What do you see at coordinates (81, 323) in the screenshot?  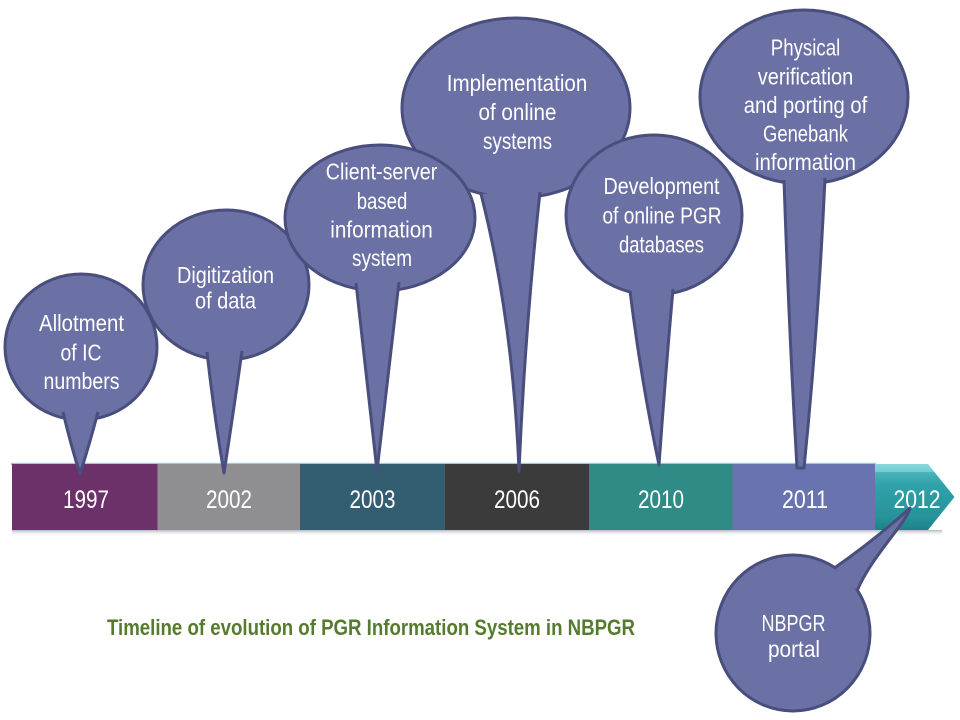 I see `svg-text: Allotment` at bounding box center [81, 323].